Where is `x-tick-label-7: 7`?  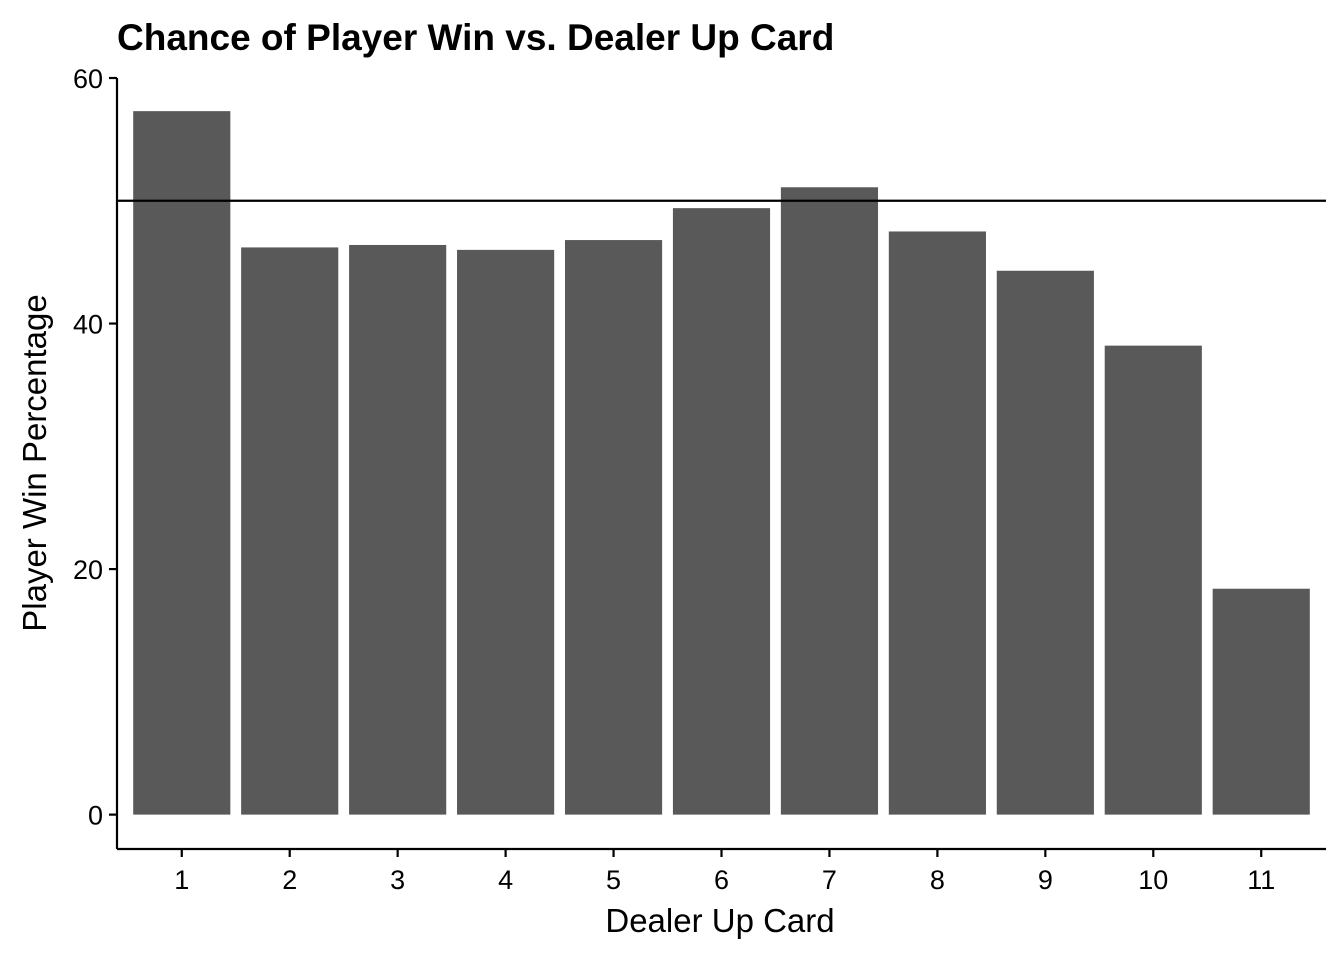
x-tick-label-7: 7 is located at coordinates (829, 880).